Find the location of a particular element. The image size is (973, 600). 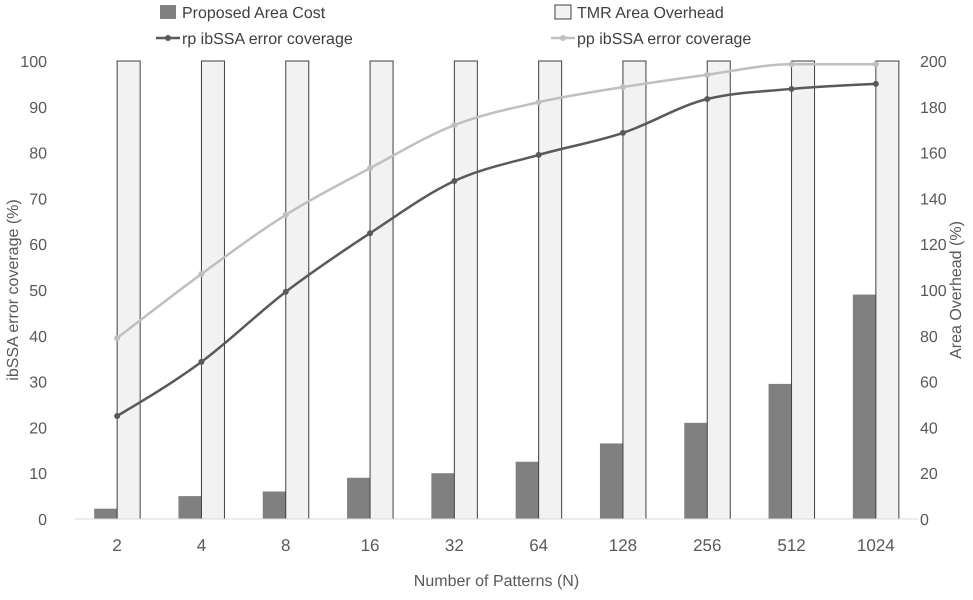

x-tick-label: 256 is located at coordinates (707, 545).